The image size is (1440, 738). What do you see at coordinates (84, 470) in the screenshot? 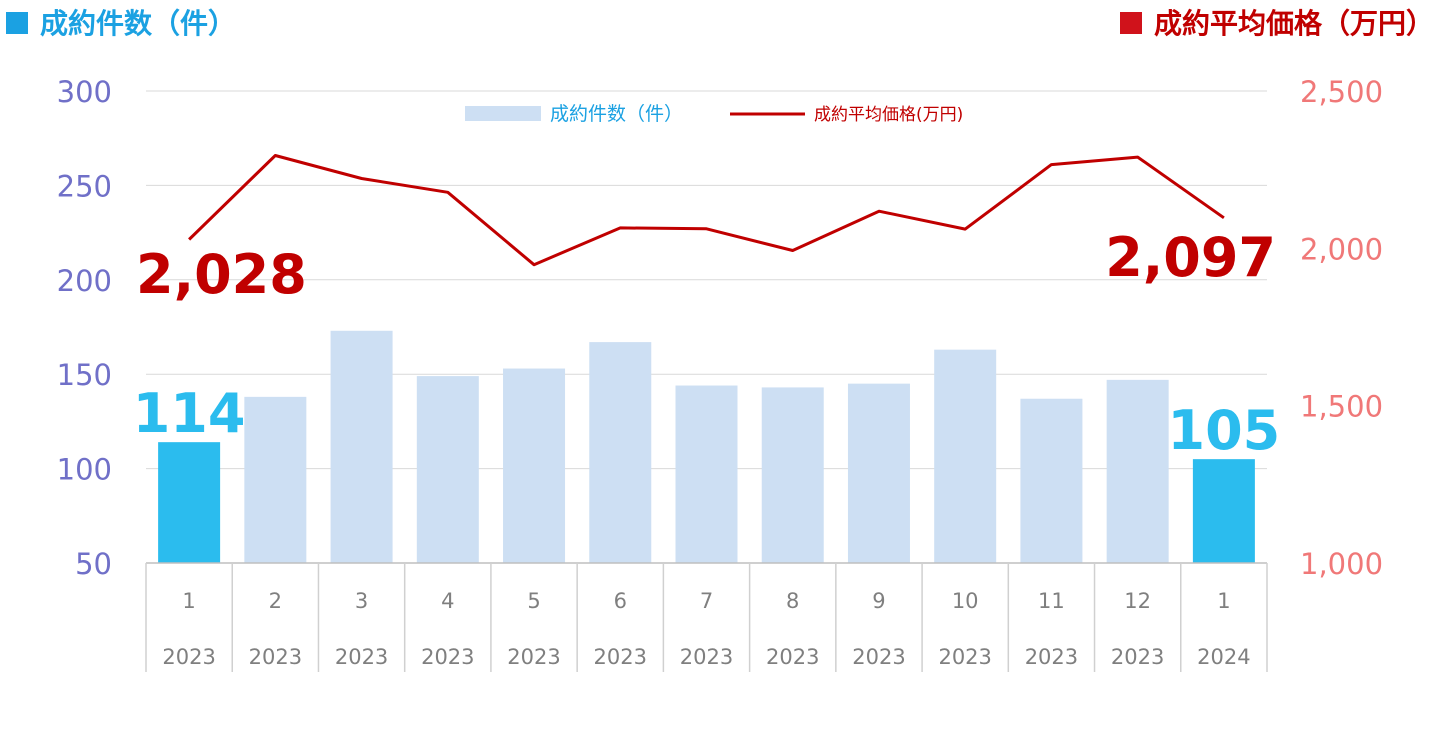
I see `left-axis-tick-label: 100` at bounding box center [84, 470].